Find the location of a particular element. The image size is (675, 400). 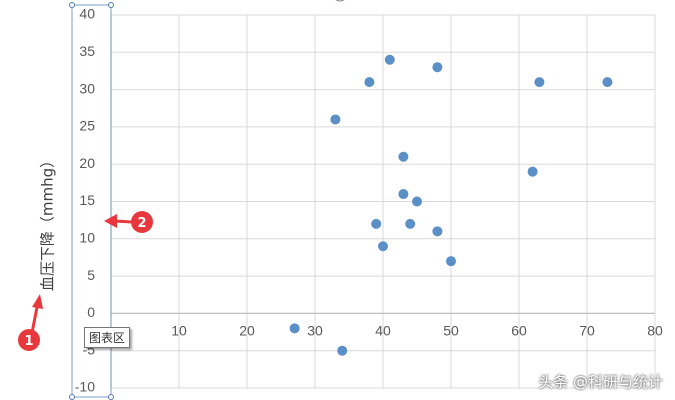

watermark: 头条 @科研与统计 is located at coordinates (600, 382).